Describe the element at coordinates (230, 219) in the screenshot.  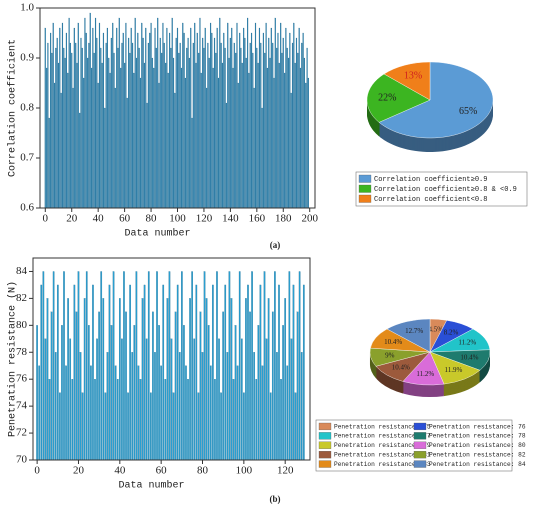
I see `x-tick-label: 140` at that location.